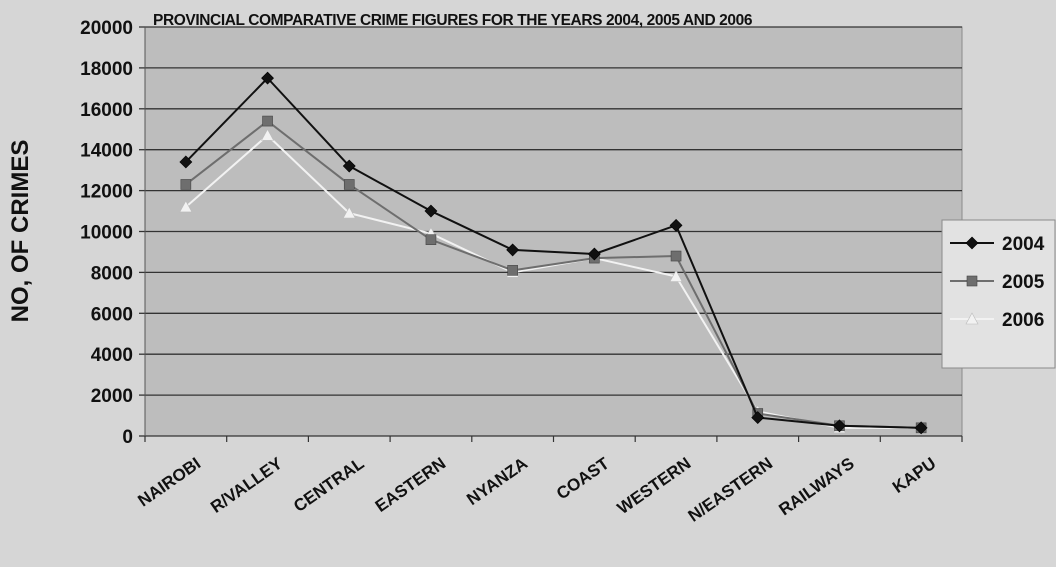  I want to click on y-tick-label: 10000, so click(106, 233).